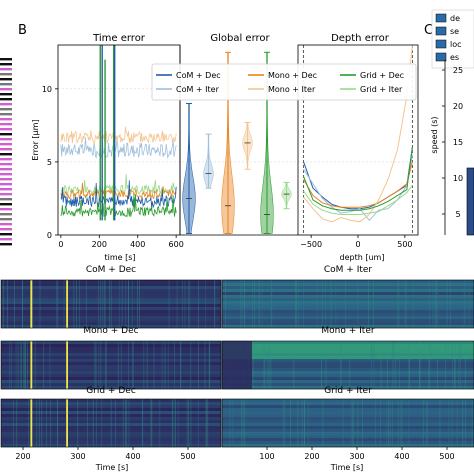 This screenshot has height=474, width=474. Describe the element at coordinates (119, 257) in the screenshot. I see `time-error-xlabel: time [s]` at that location.